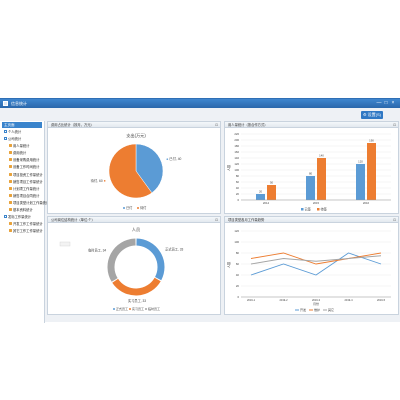 The height and width of the screenshot is (400, 400). I want to click on pie-title: 支出(万元), so click(136, 135).